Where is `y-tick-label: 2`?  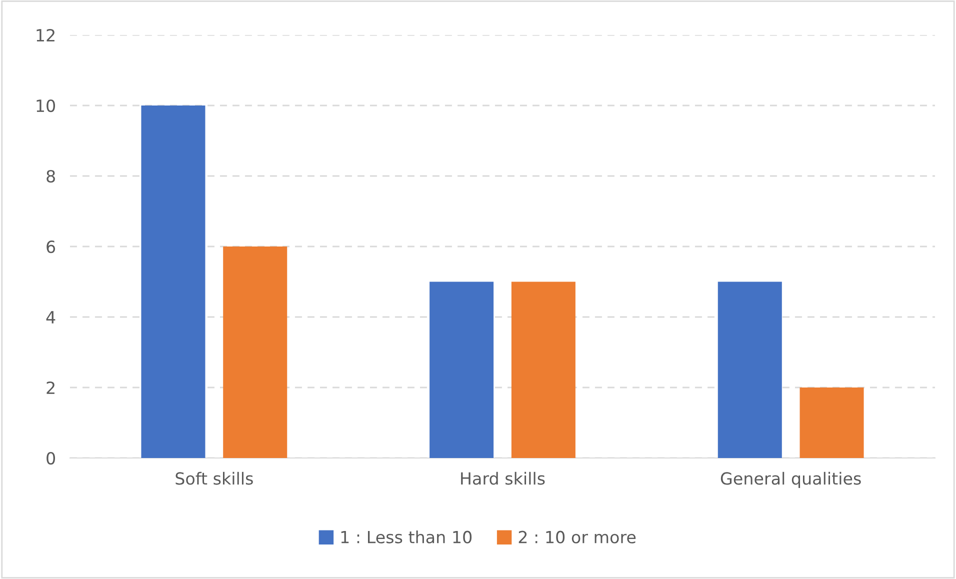
y-tick-label: 2 is located at coordinates (50, 387).